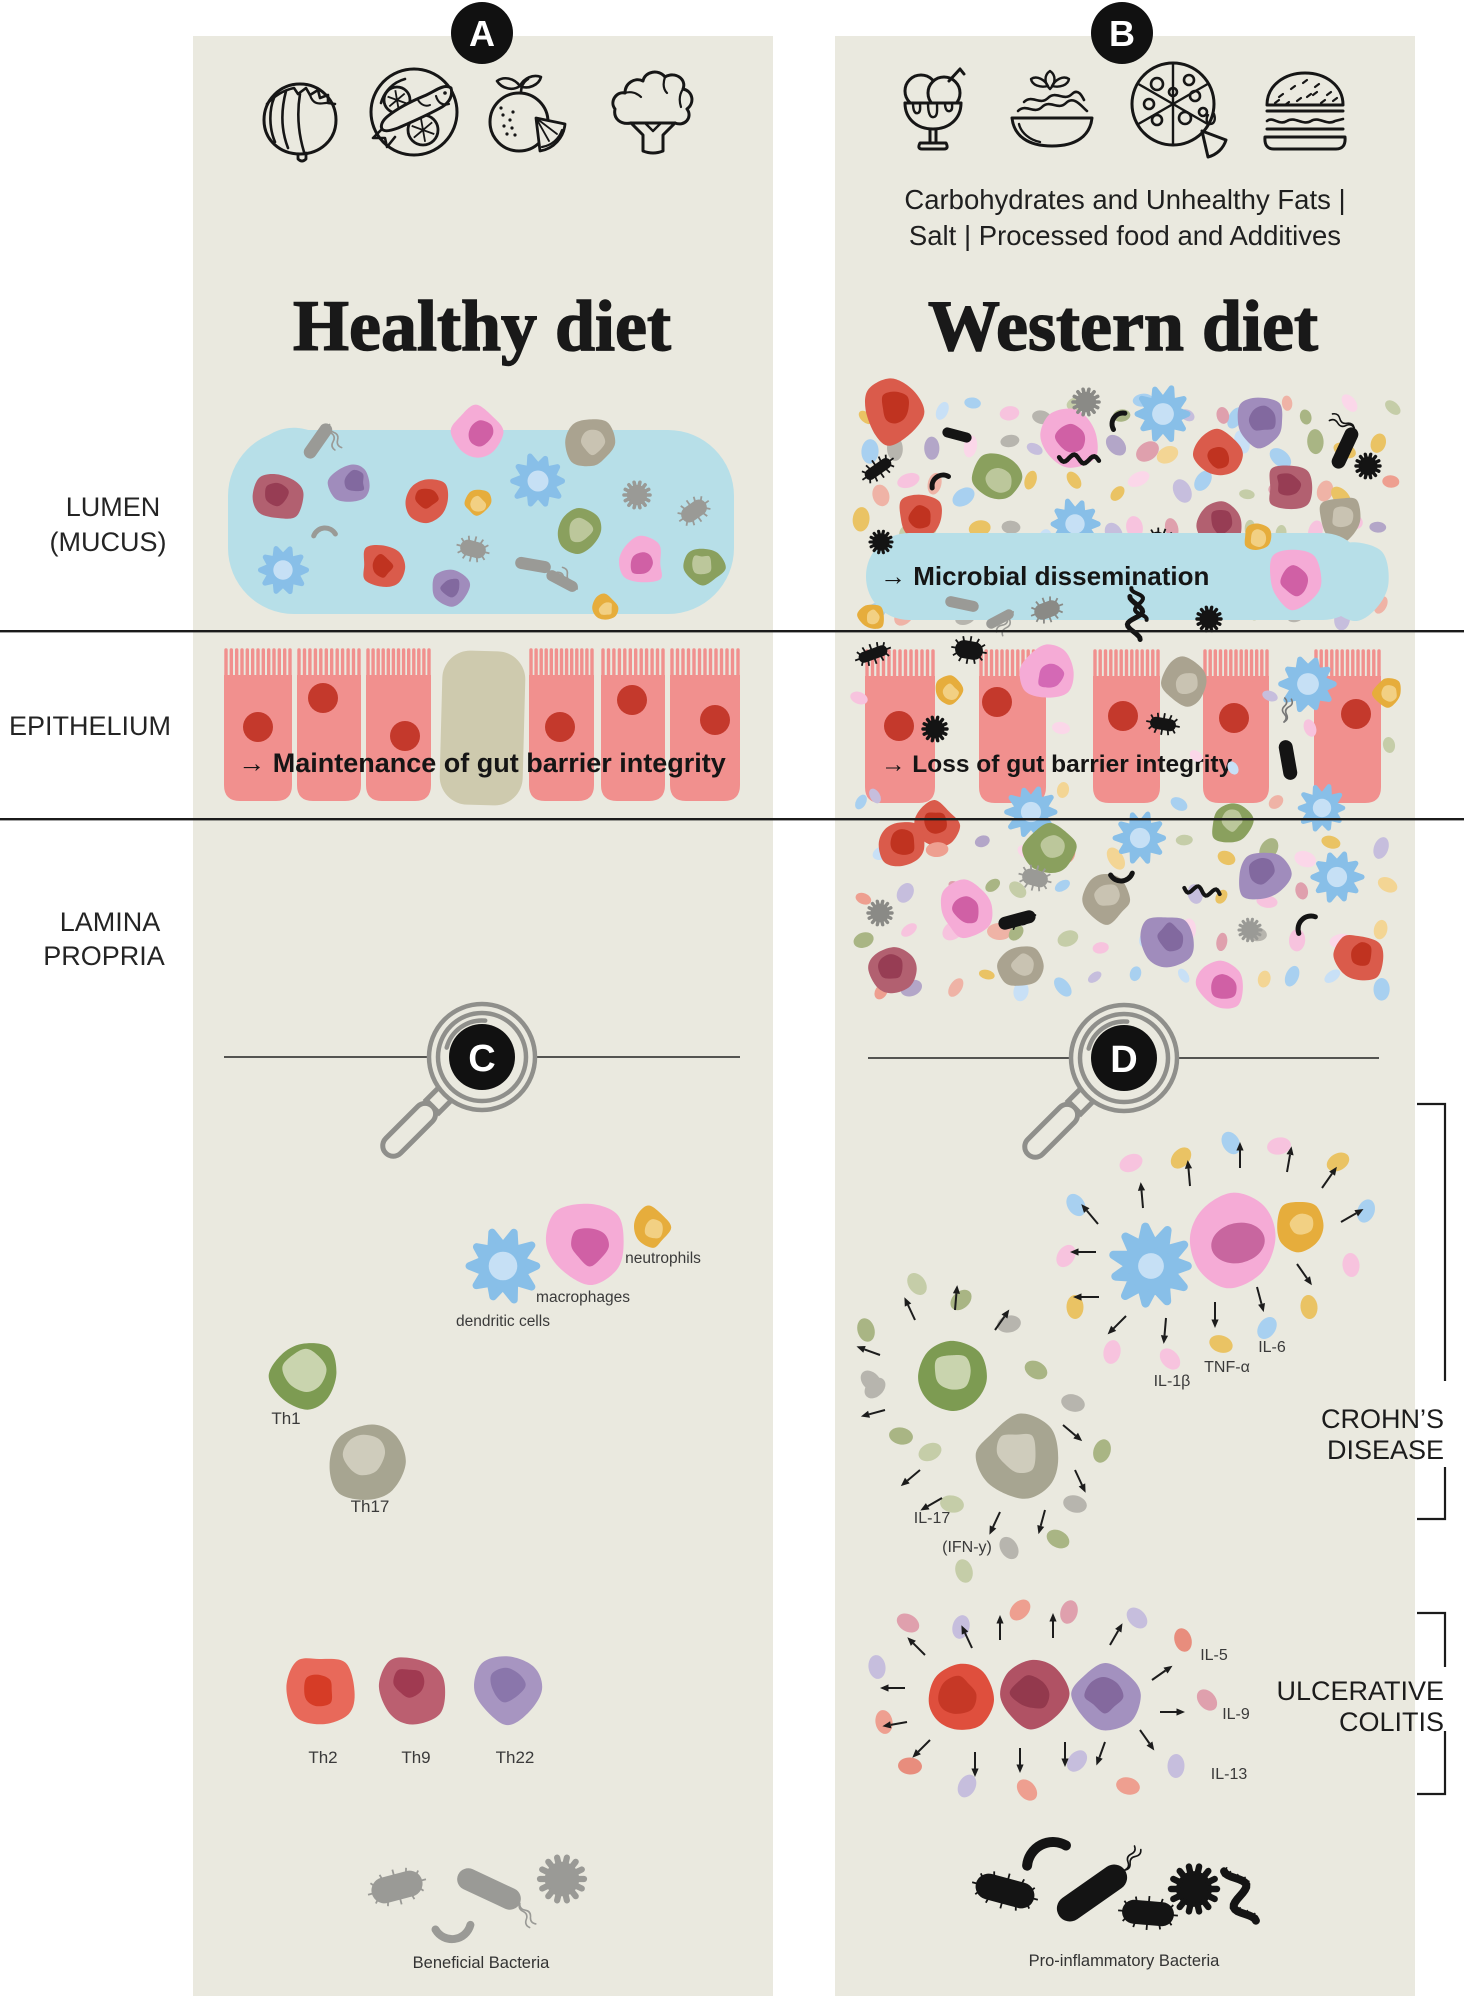 This screenshot has width=1464, height=2000. What do you see at coordinates (1125, 235) in the screenshot?
I see `svg-text:Salt | Processed food and Addi: Salt | Processed food and Additives` at bounding box center [1125, 235].